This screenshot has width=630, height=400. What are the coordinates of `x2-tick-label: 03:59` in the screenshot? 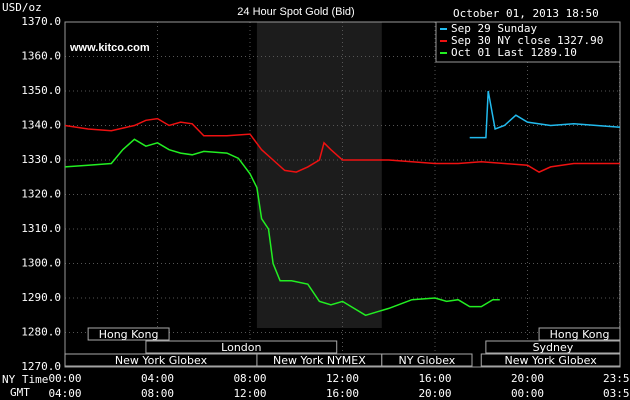 It's located at (616, 393).